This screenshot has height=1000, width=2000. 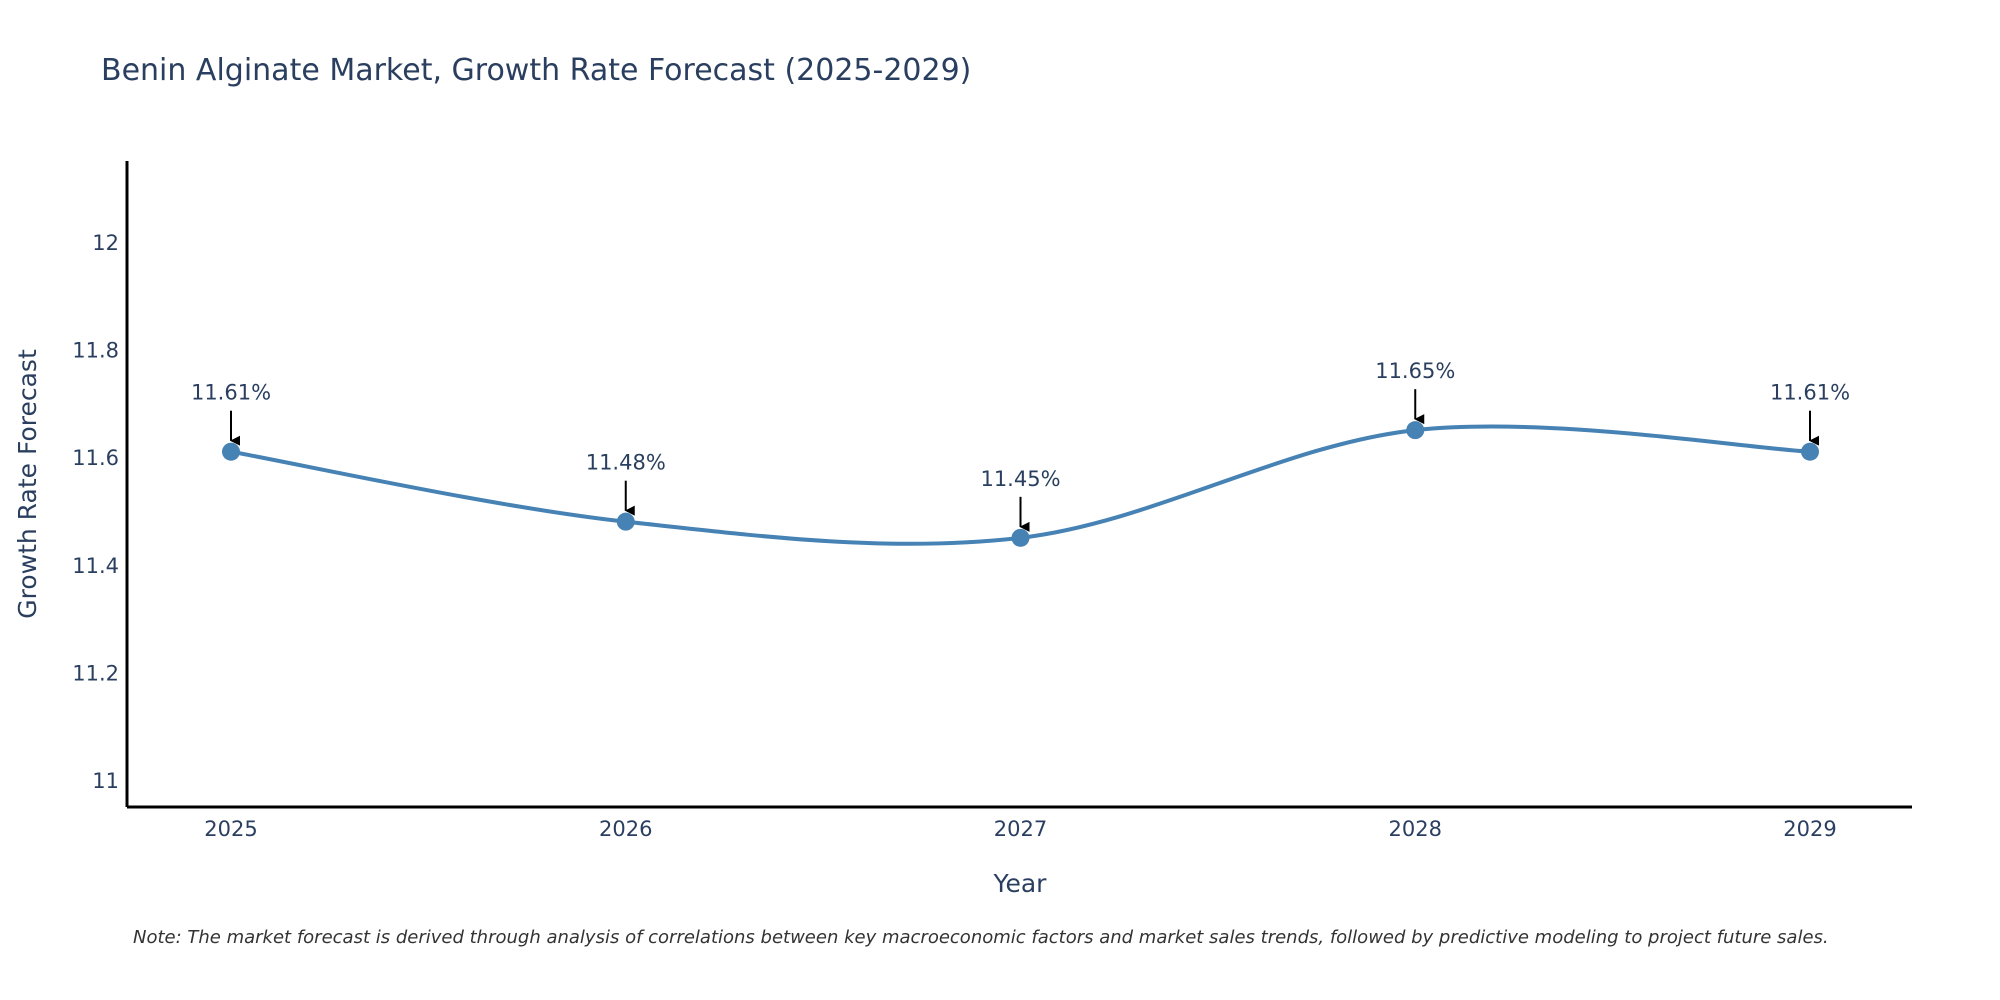 I want to click on y-tick-label: 11.8, so click(x=95, y=350).